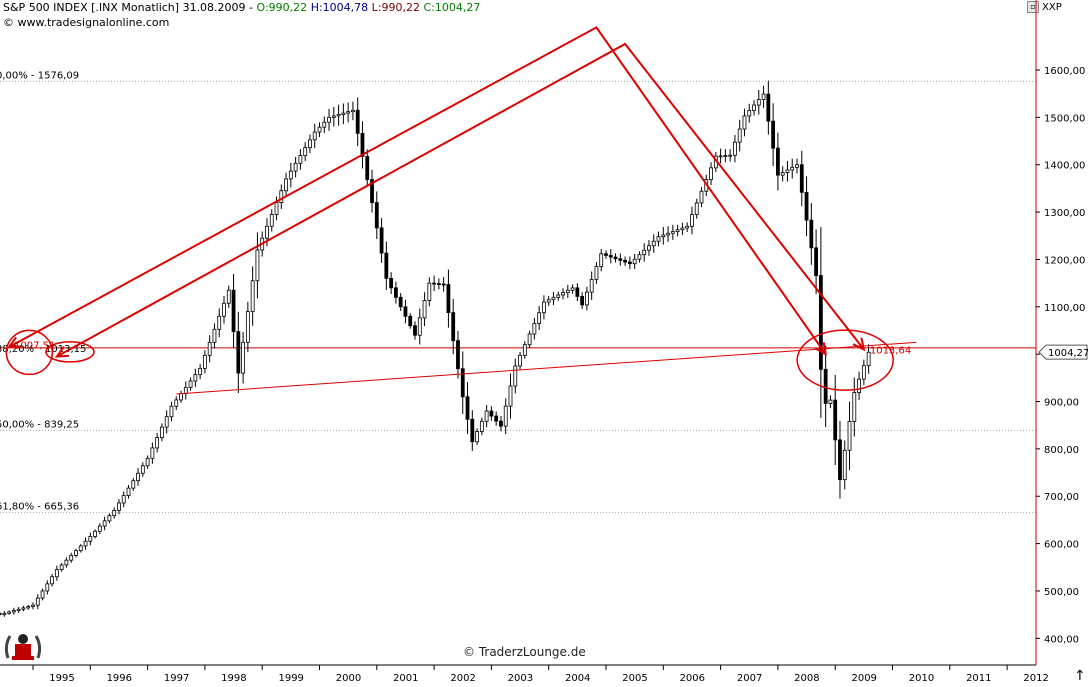 This screenshot has width=1088, height=687. What do you see at coordinates (1064, 213) in the screenshot?
I see `y-tick-label: 1300,00` at bounding box center [1064, 213].